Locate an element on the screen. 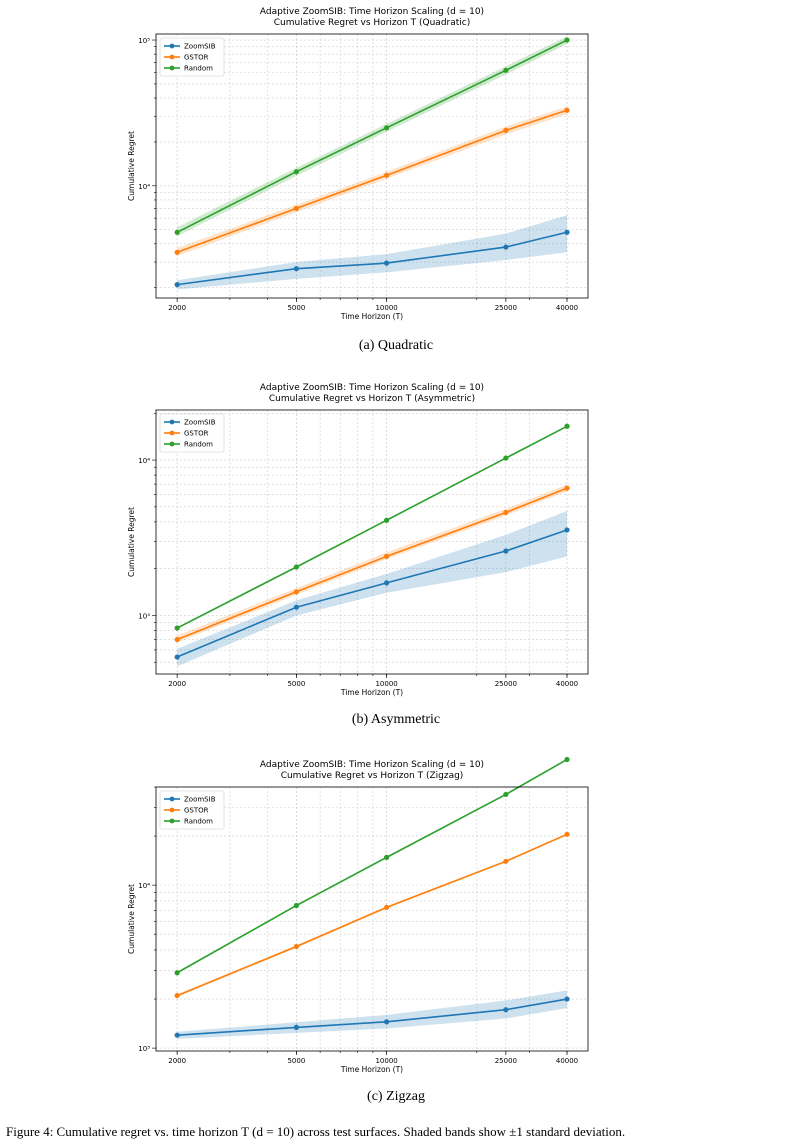 Image resolution: width=792 pixels, height=1140 pixels. series-gstor is located at coordinates (372, 563).